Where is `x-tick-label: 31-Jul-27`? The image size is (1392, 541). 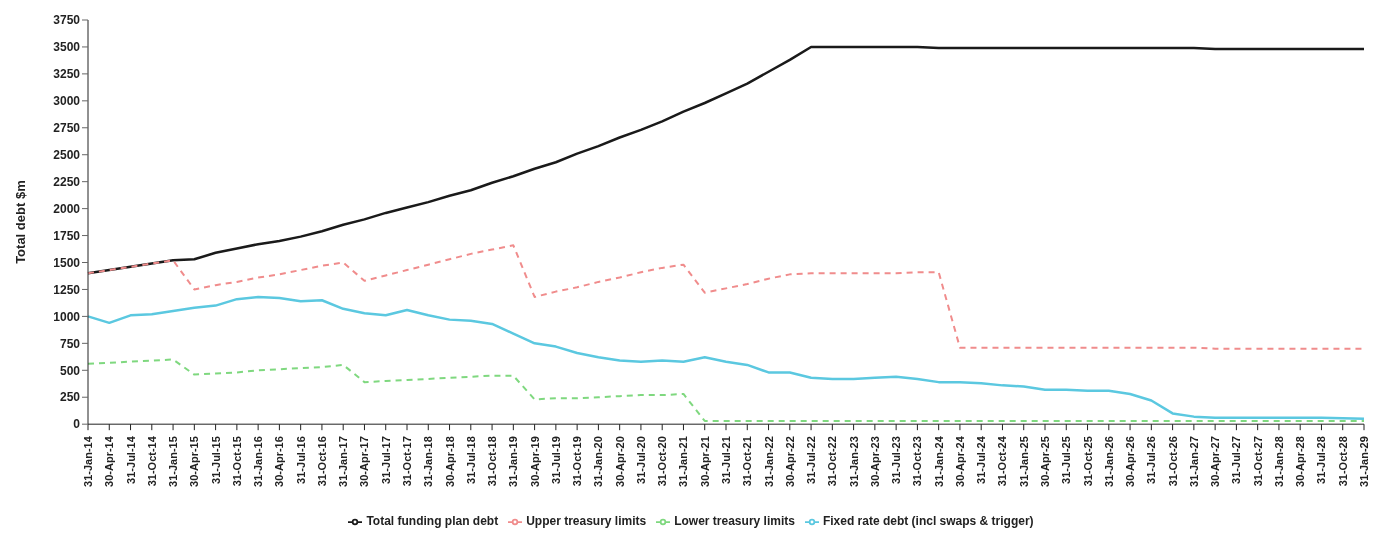
x-tick-label: 31-Jul-27 is located at coordinates (1236, 460).